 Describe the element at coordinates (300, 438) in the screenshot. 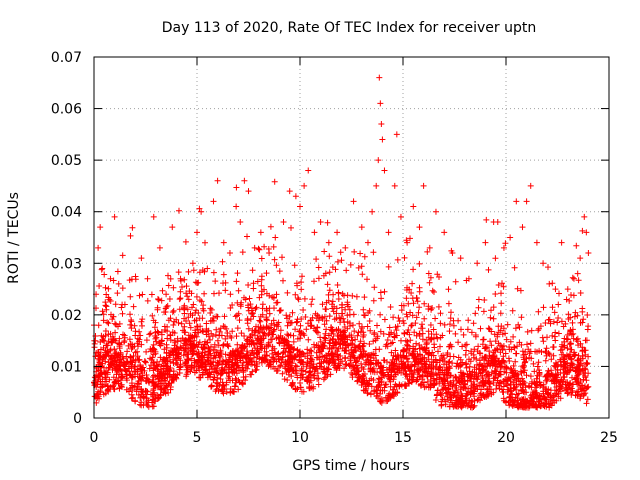

I see `x-tick-label: 10` at that location.